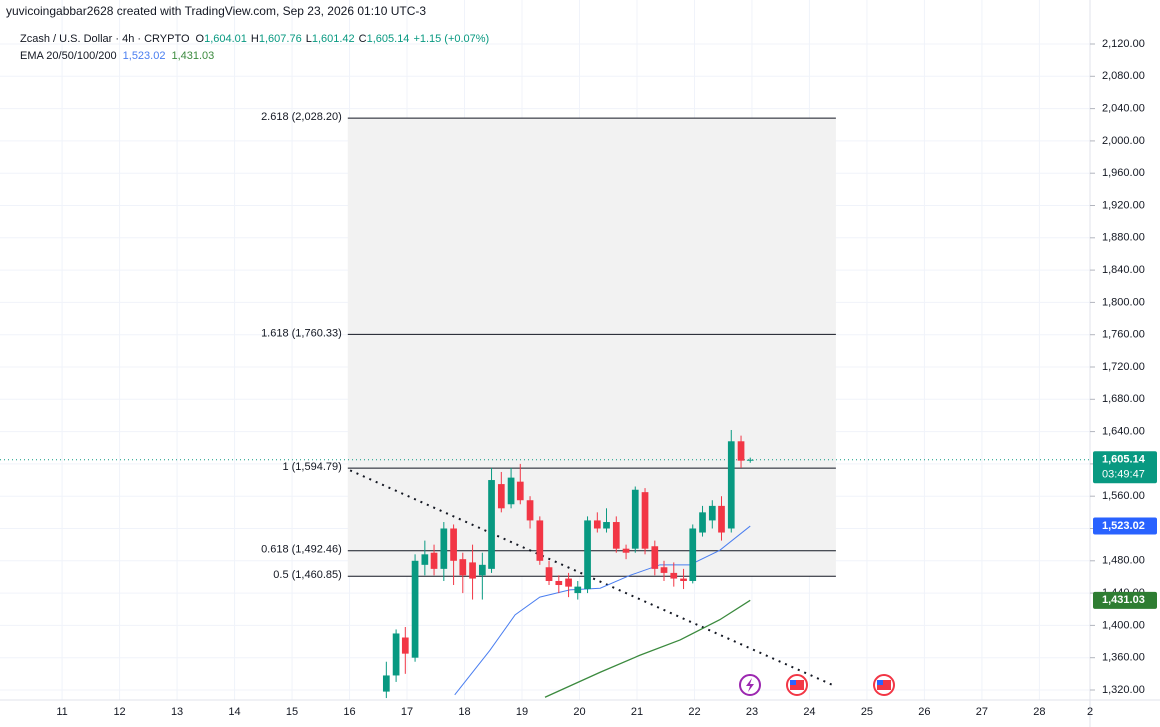 This screenshot has height=727, width=1160. Describe the element at coordinates (427, 39) in the screenshot. I see `legend-change: +1.15` at that location.